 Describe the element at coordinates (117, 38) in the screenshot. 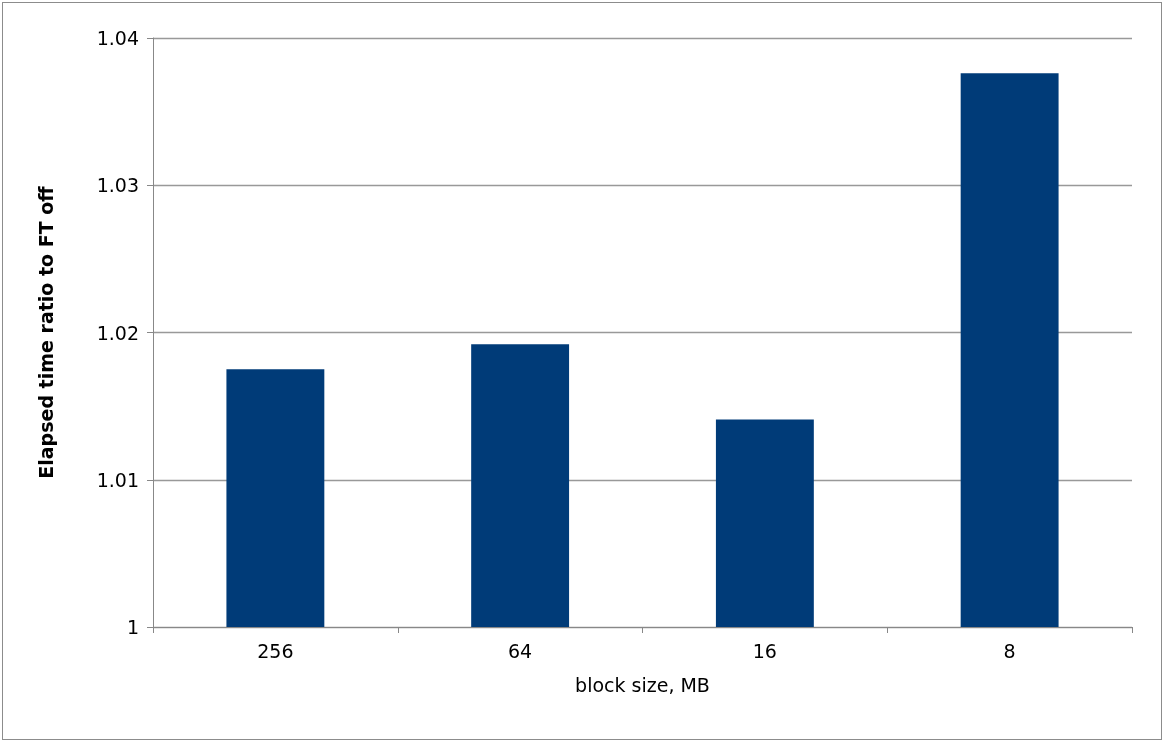

I see `y-tick-label: 1.04` at that location.